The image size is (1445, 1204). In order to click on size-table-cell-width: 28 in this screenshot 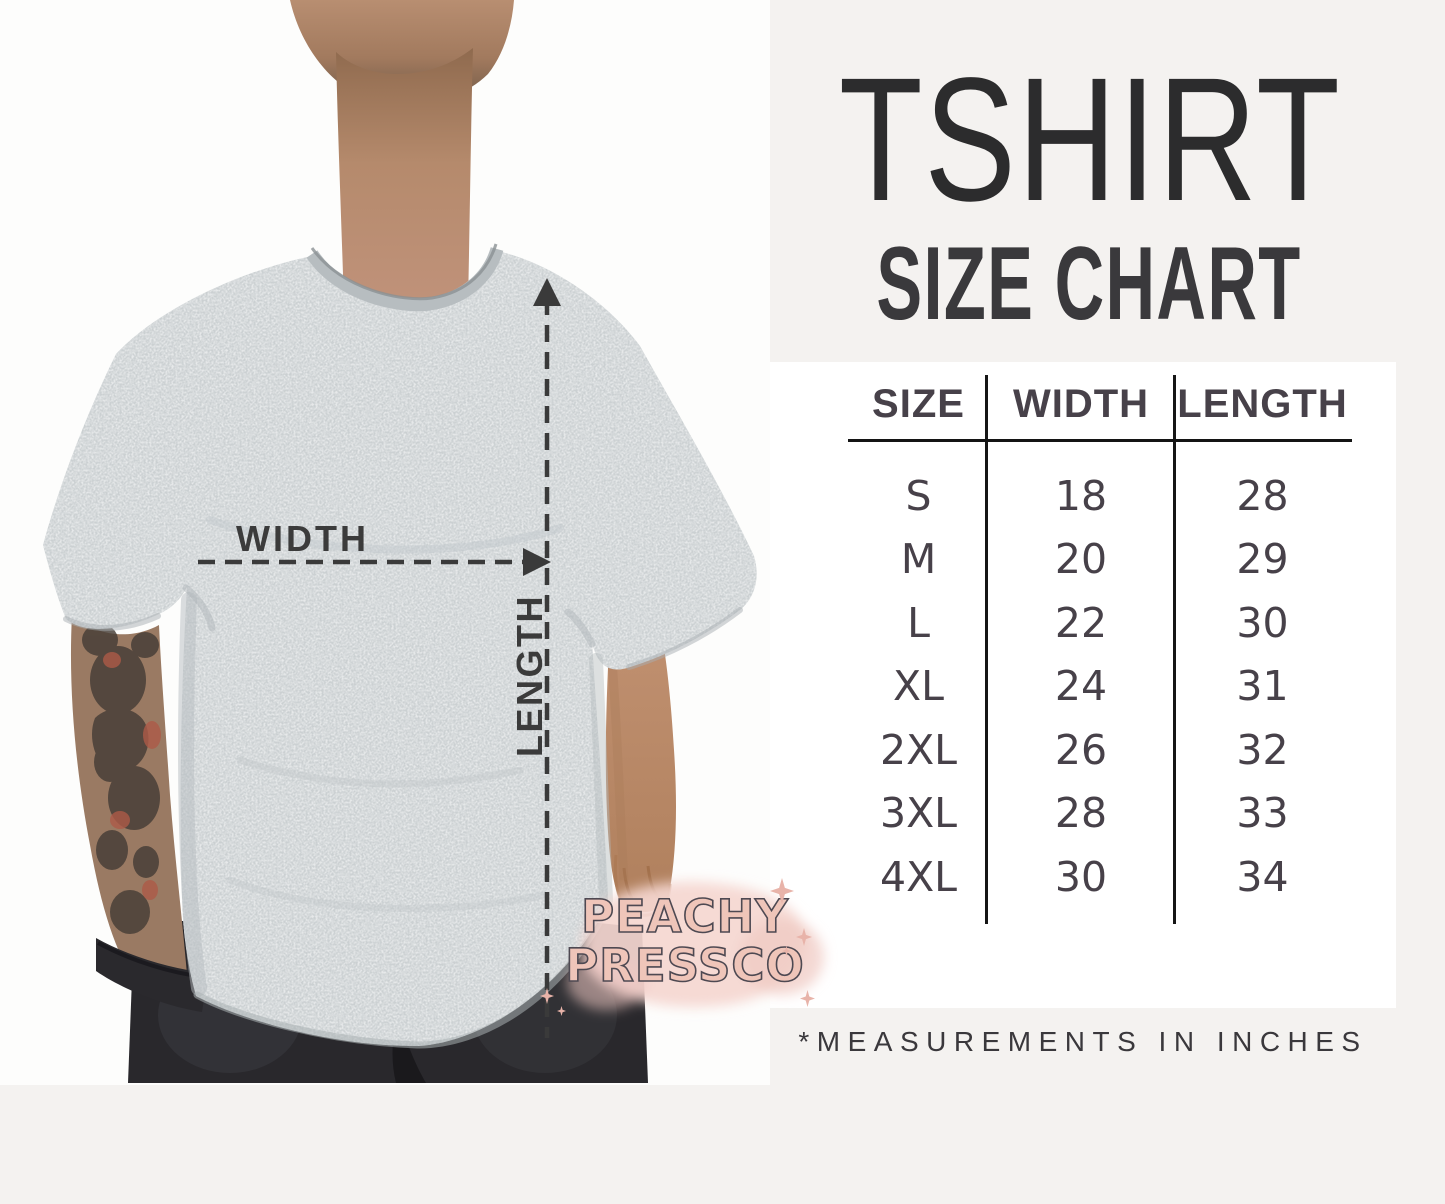, I will do `click(1081, 813)`.